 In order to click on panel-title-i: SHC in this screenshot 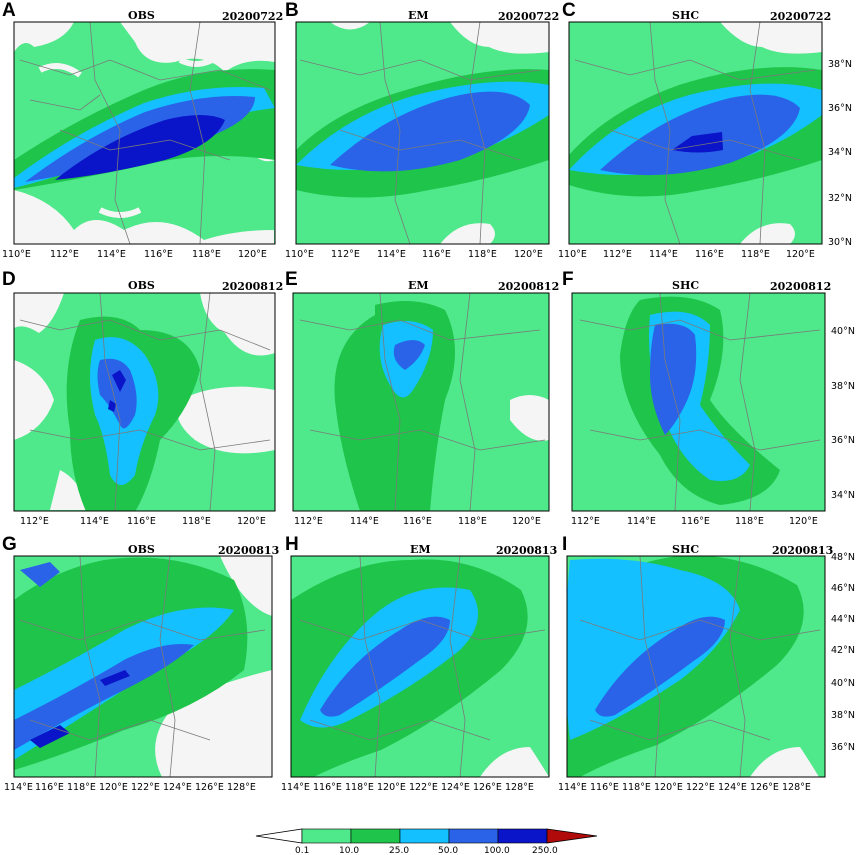, I will do `click(686, 549)`.